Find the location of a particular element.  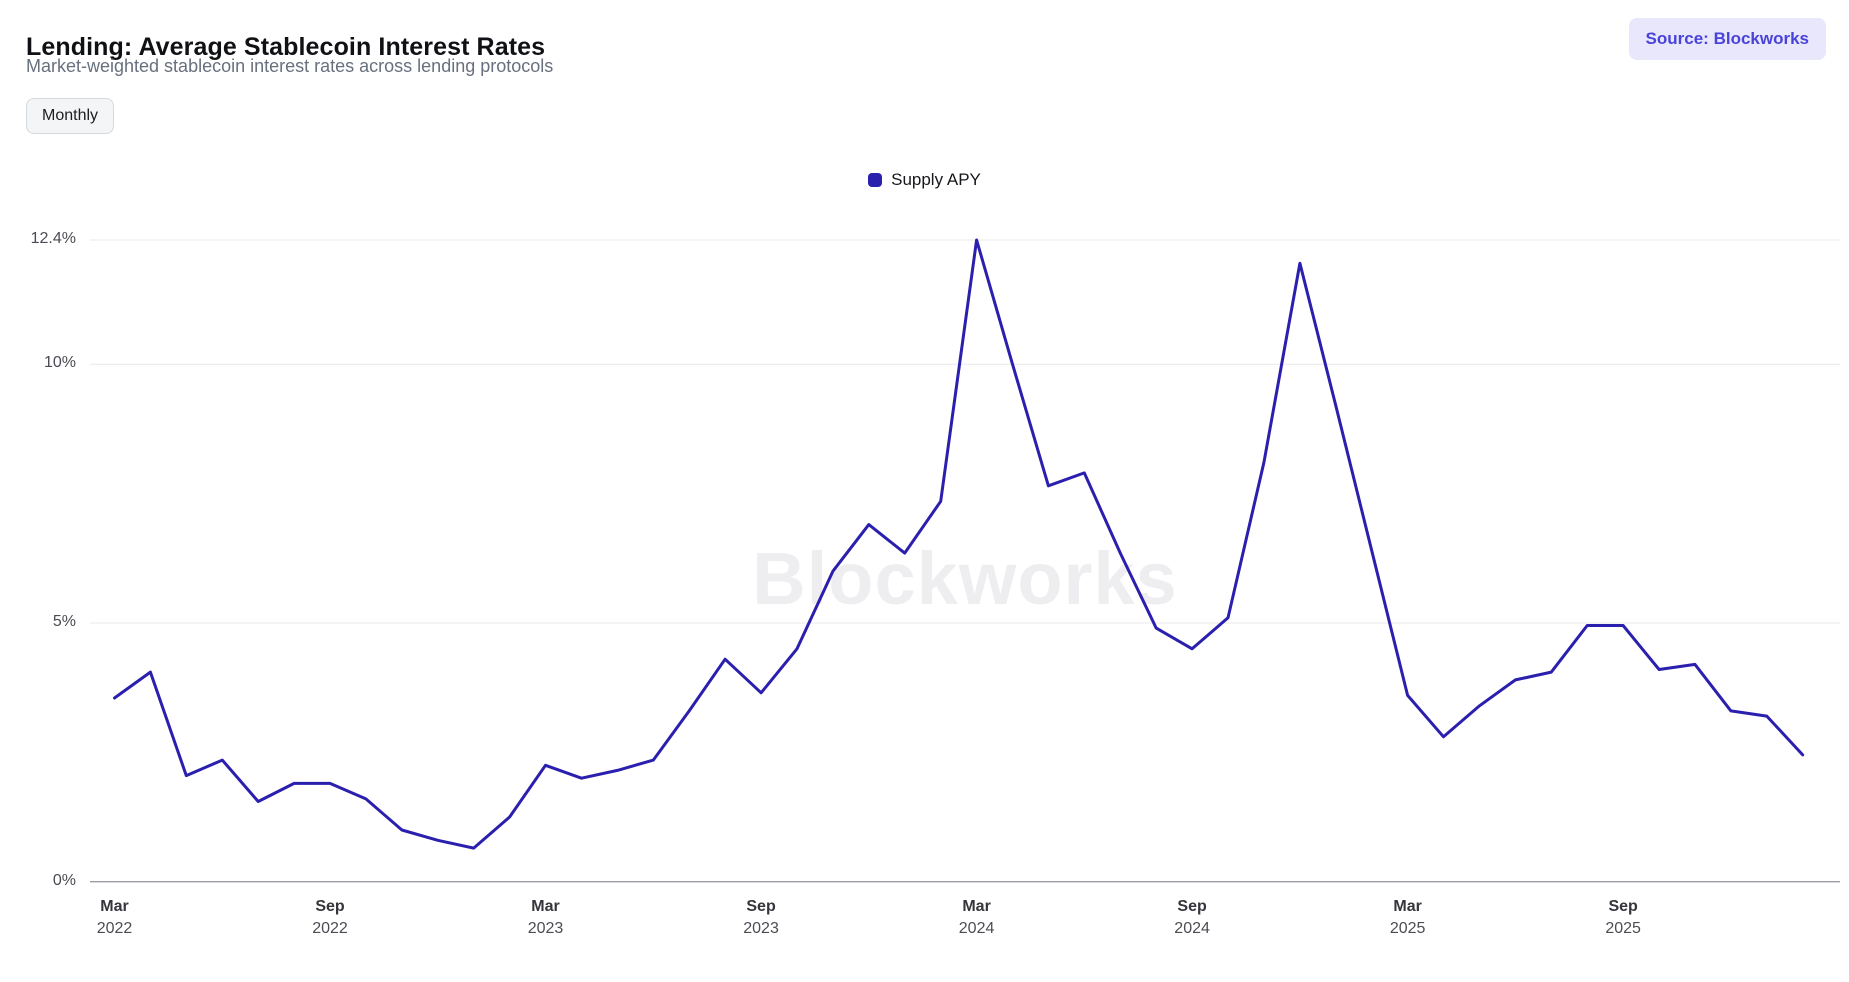

y-axis-label: 0% is located at coordinates (64, 880).